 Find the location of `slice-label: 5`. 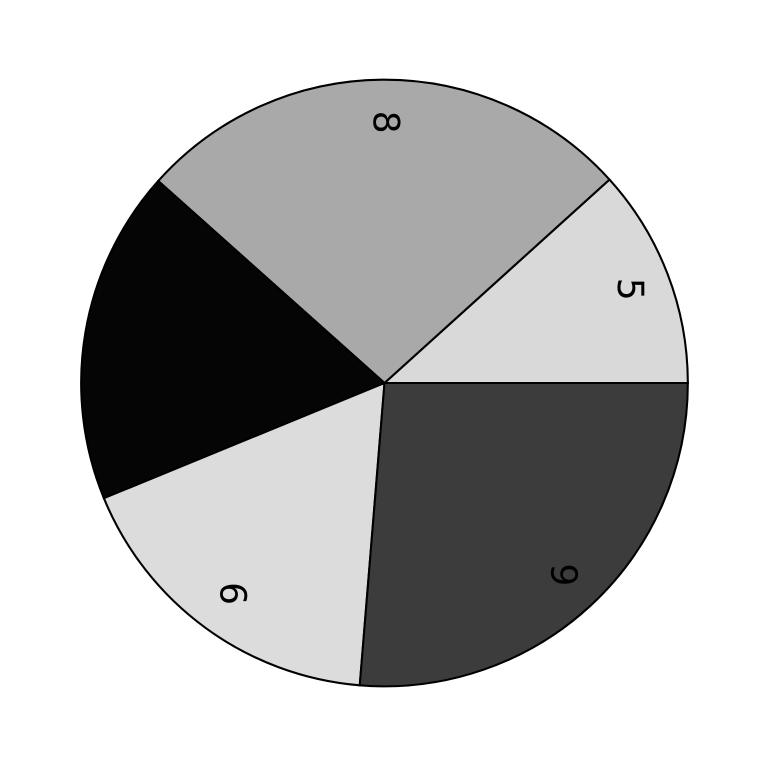

slice-label: 5 is located at coordinates (630, 289).